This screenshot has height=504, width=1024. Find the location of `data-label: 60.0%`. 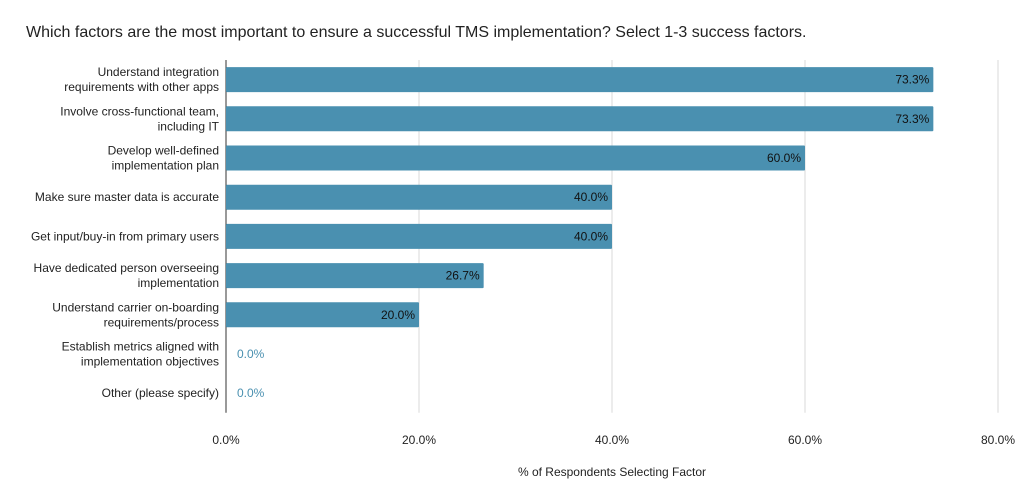

data-label: 60.0% is located at coordinates (784, 158).